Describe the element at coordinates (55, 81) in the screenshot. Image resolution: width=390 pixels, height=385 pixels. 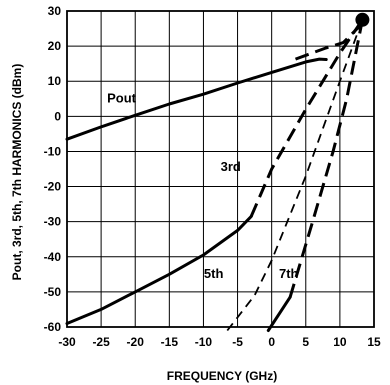
I see `y-tick-label: 10` at that location.